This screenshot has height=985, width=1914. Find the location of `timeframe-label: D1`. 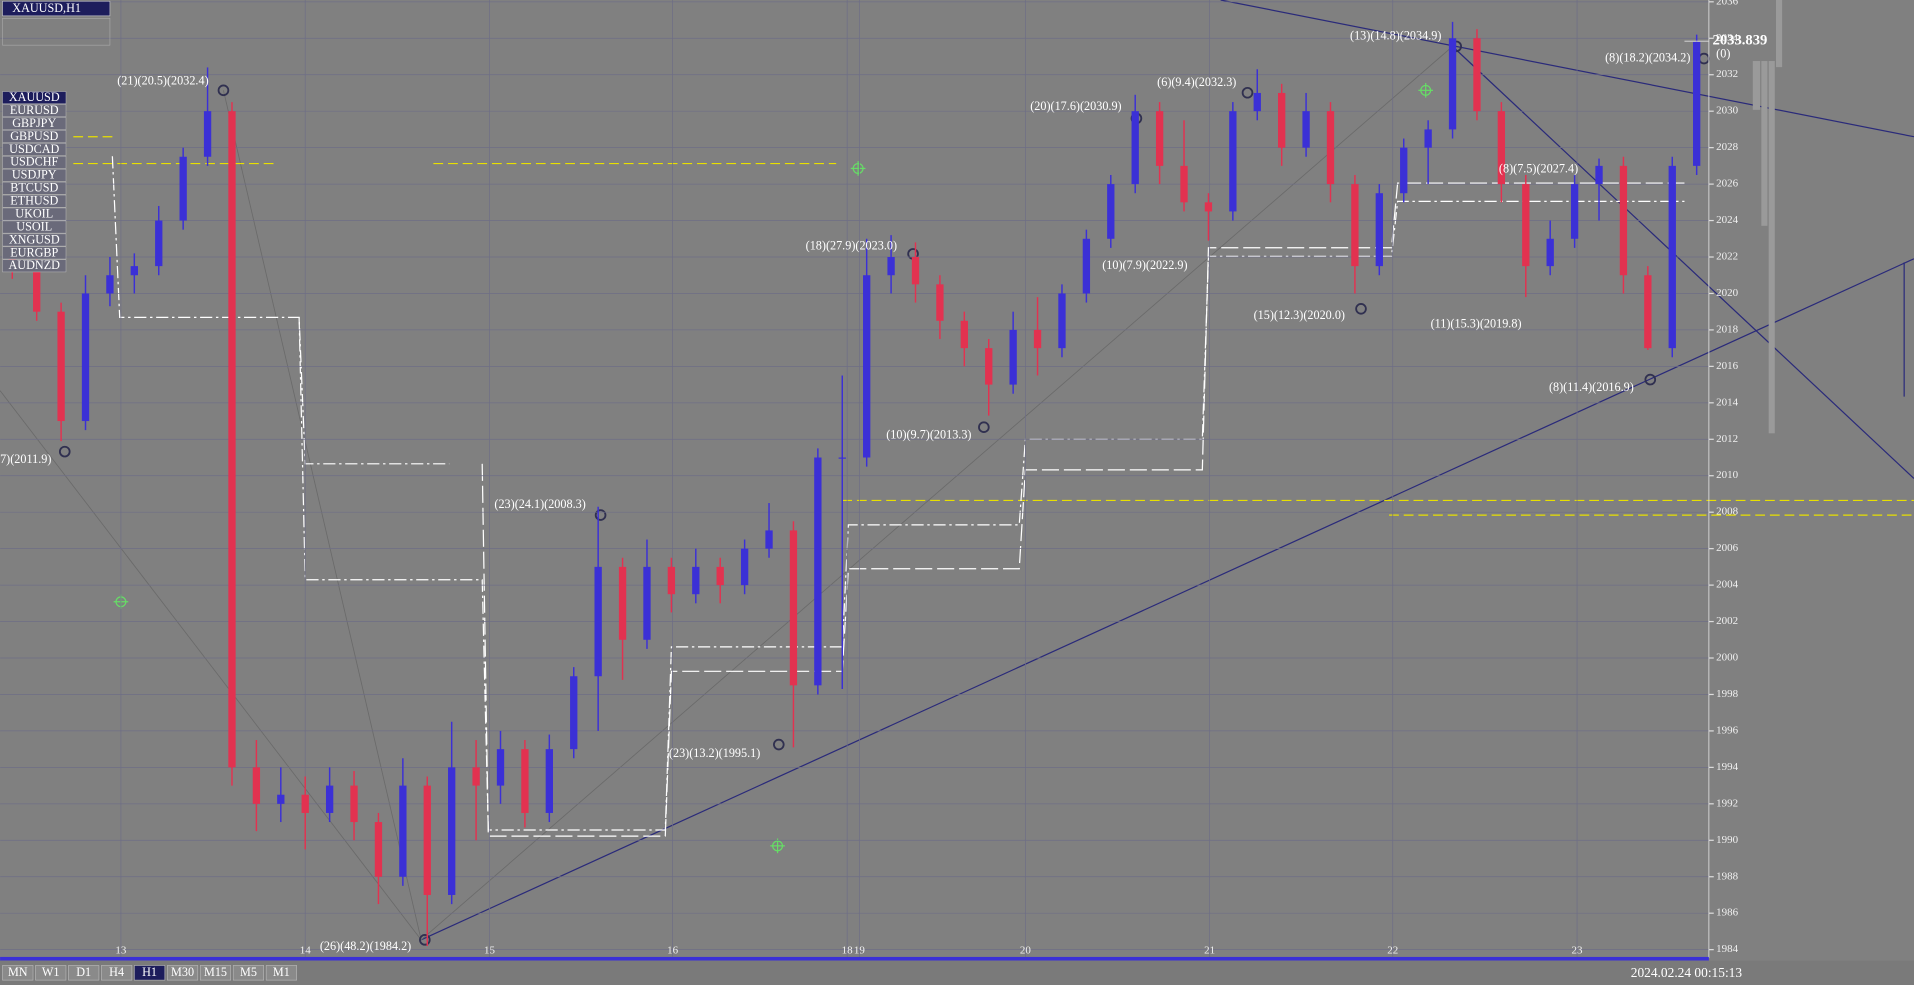

timeframe-label: D1 is located at coordinates (83, 972).